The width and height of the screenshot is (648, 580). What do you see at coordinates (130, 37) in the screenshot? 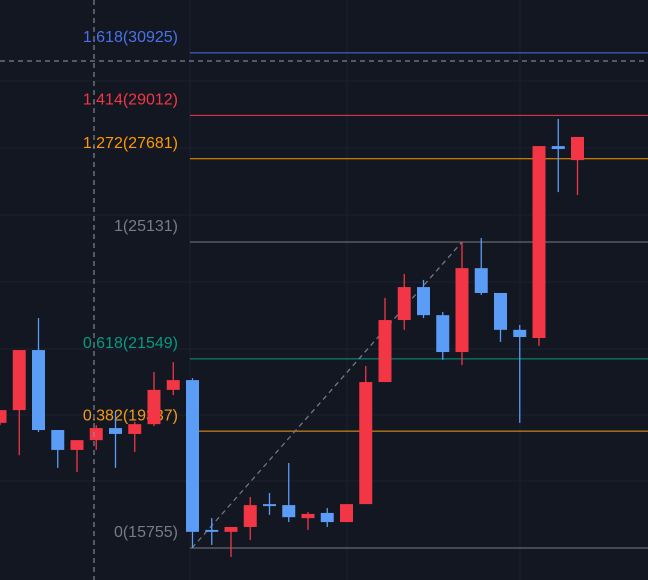
I see `fib-label: 1.618(30925)` at bounding box center [130, 37].